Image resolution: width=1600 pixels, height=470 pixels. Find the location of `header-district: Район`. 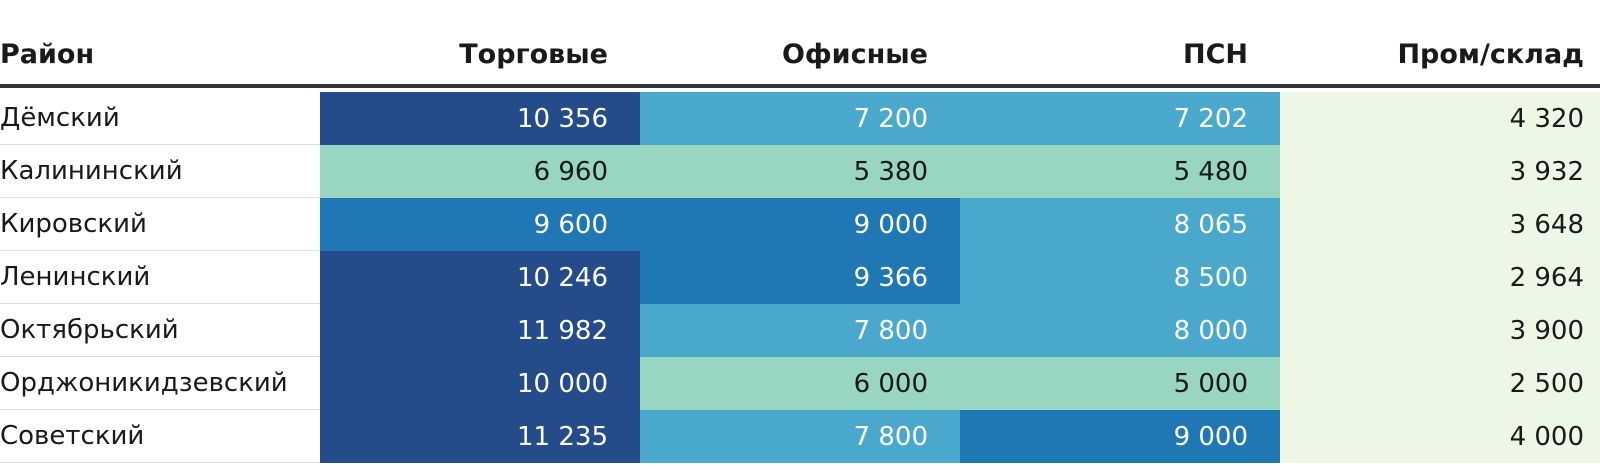

header-district: Район is located at coordinates (47, 54).